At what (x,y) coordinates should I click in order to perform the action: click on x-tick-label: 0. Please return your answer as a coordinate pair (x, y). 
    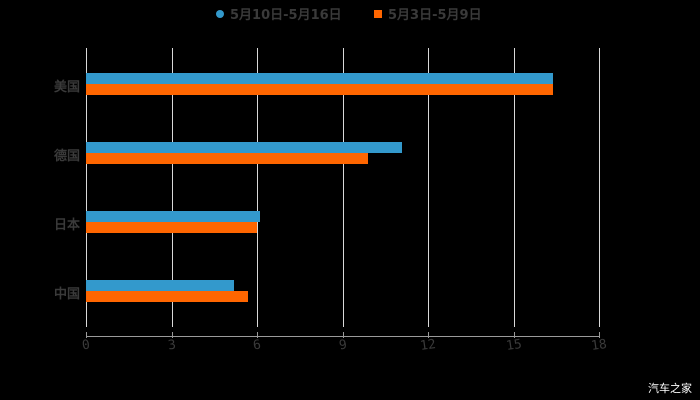
    Looking at the image, I should click on (86, 345).